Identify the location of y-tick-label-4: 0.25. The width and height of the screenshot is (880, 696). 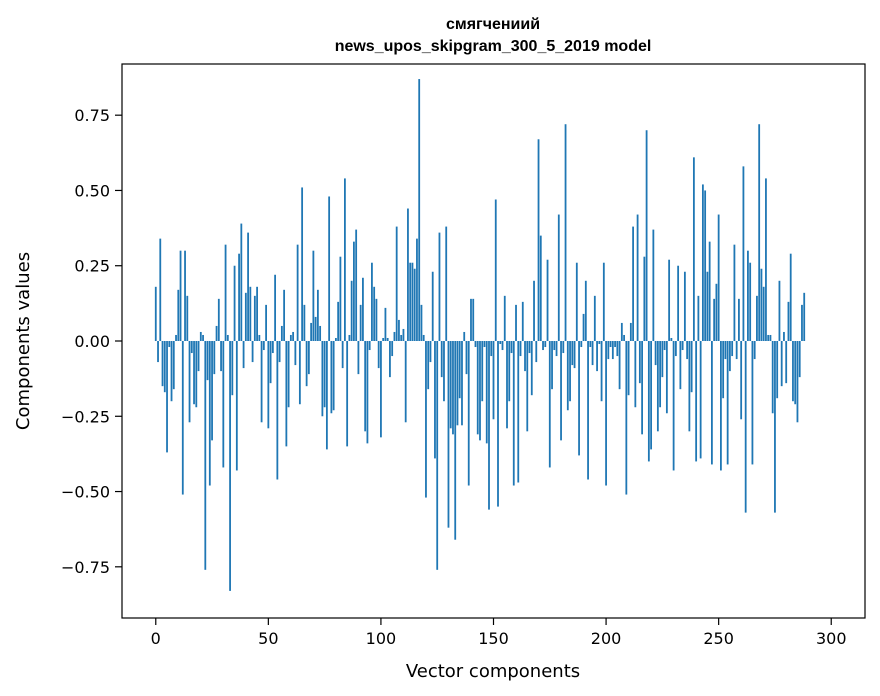
(92, 266).